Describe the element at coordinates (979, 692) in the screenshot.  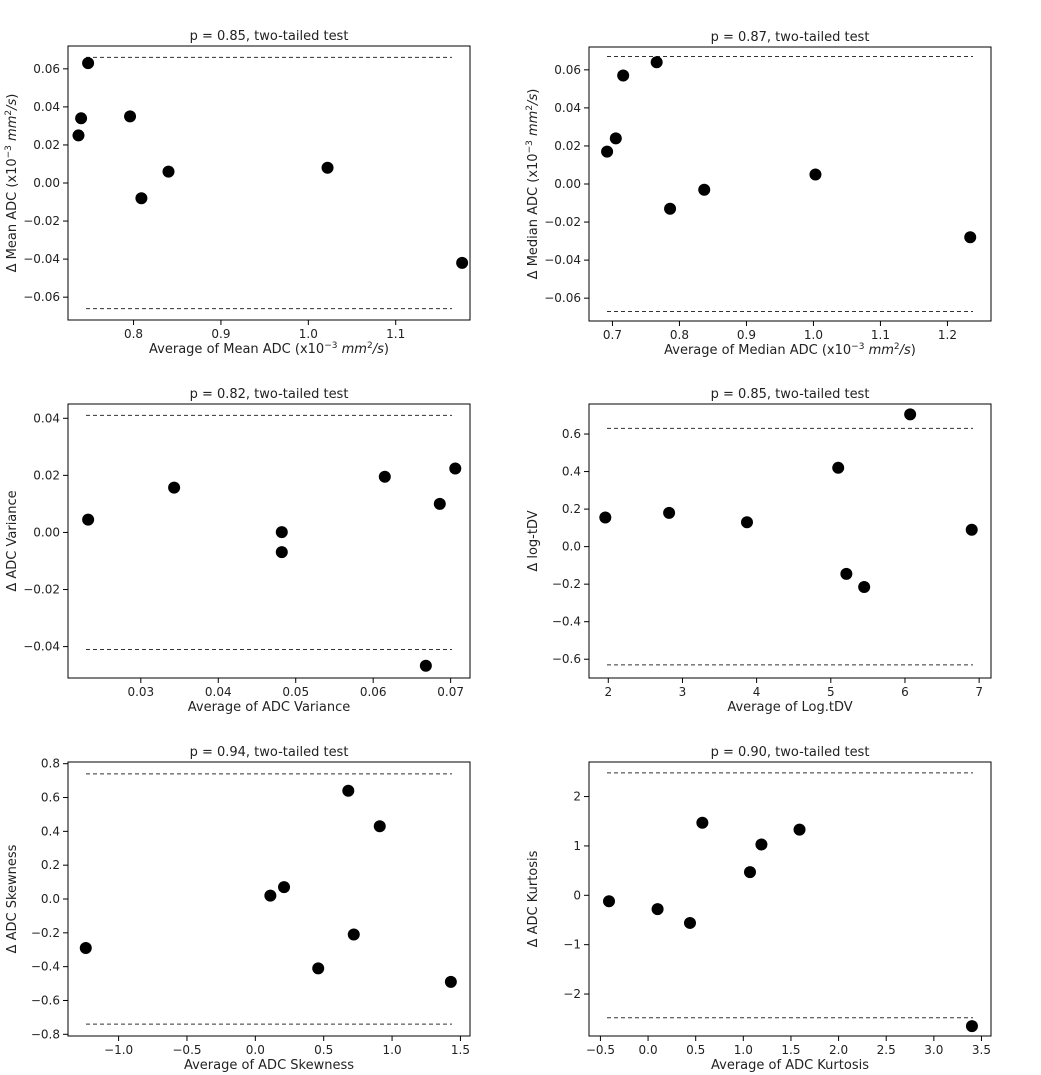
I see `x-tick-label: 7` at that location.